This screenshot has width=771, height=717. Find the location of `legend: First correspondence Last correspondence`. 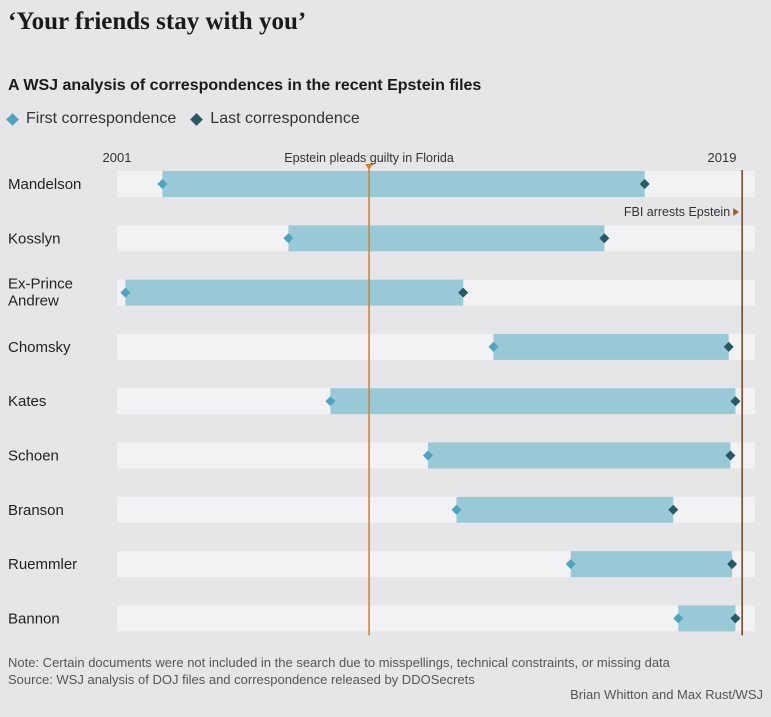

legend: First correspondence Last correspondence is located at coordinates (191, 119).